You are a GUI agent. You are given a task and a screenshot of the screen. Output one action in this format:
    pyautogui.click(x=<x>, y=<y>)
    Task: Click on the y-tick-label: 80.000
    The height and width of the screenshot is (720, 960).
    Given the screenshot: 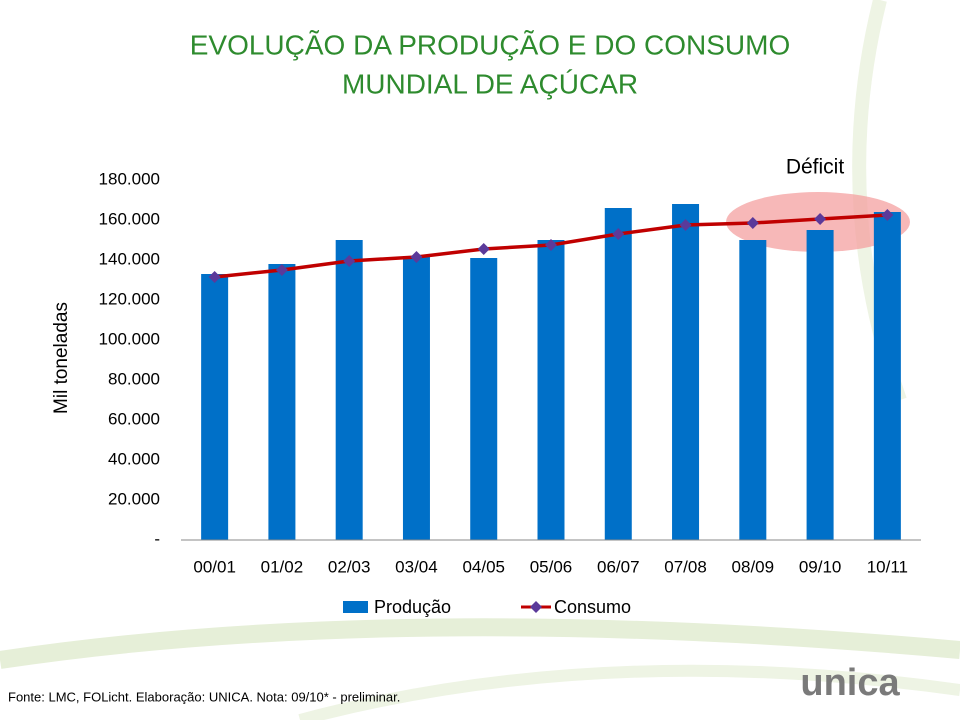 What is the action you would take?
    pyautogui.click(x=134, y=378)
    